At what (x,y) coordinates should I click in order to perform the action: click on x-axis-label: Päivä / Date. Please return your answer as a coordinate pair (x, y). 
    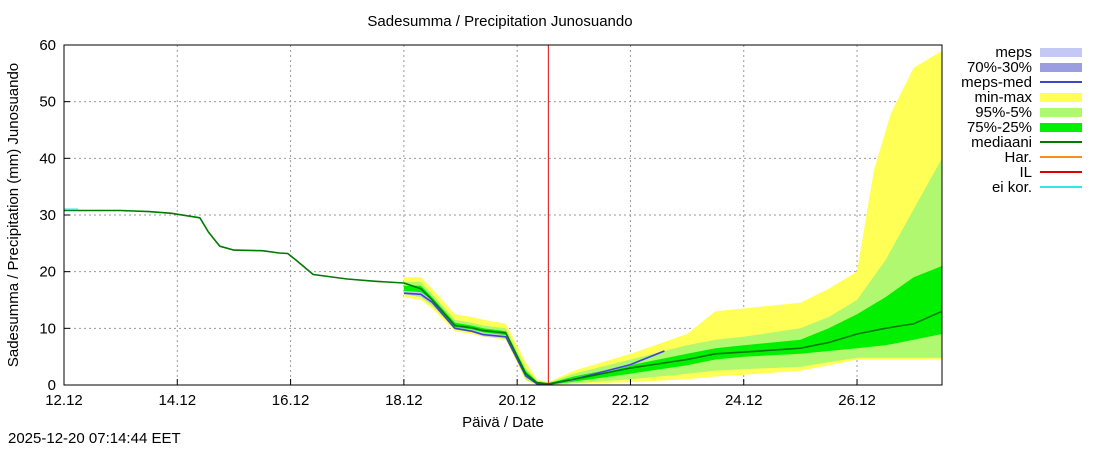
    Looking at the image, I should click on (503, 422).